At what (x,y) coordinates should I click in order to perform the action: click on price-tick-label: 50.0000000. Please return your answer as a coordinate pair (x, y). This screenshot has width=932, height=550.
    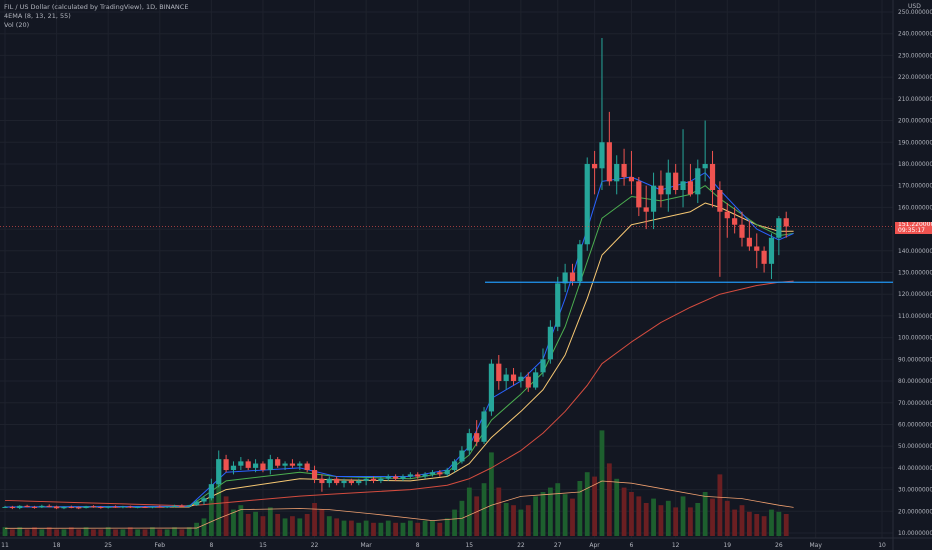
    Looking at the image, I should click on (915, 447).